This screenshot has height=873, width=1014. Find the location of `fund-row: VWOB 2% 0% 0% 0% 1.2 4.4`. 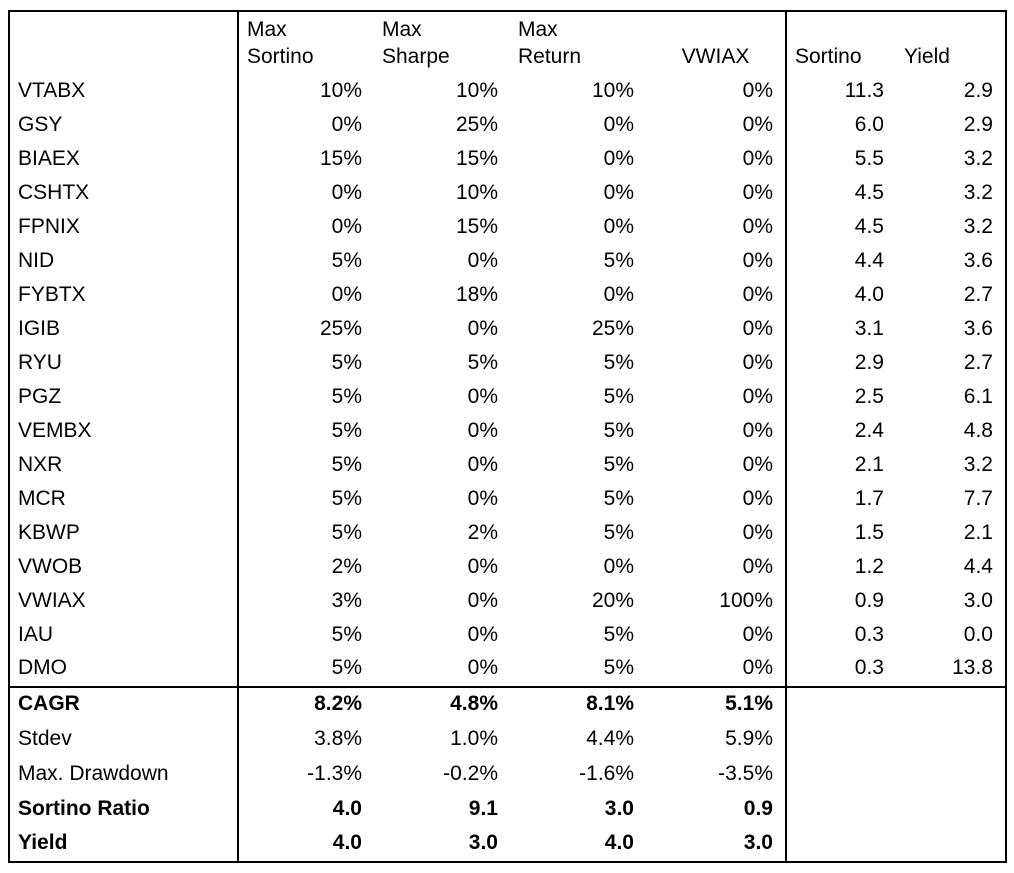

fund-row: VWOB 2% 0% 0% 0% 1.2 4.4 is located at coordinates (507, 568).